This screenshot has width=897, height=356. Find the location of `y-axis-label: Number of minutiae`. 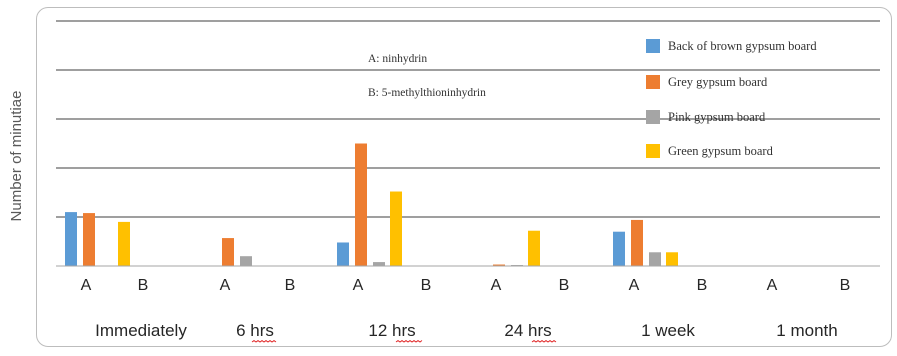

y-axis-label: Number of minutiae is located at coordinates (16, 156).